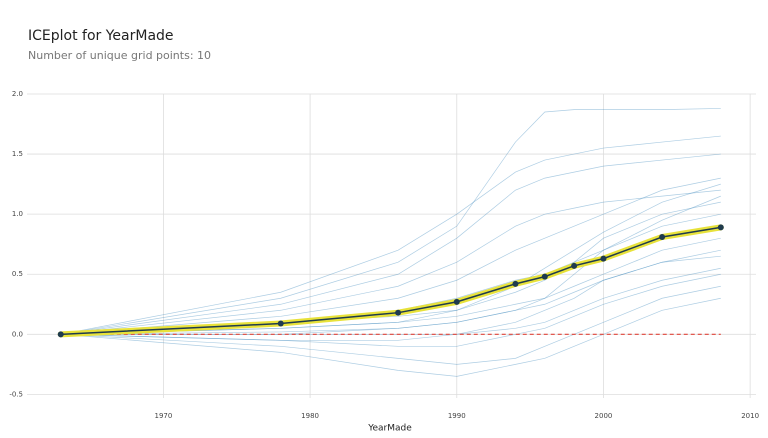  I want to click on x-tick-label: 1990, so click(457, 416).